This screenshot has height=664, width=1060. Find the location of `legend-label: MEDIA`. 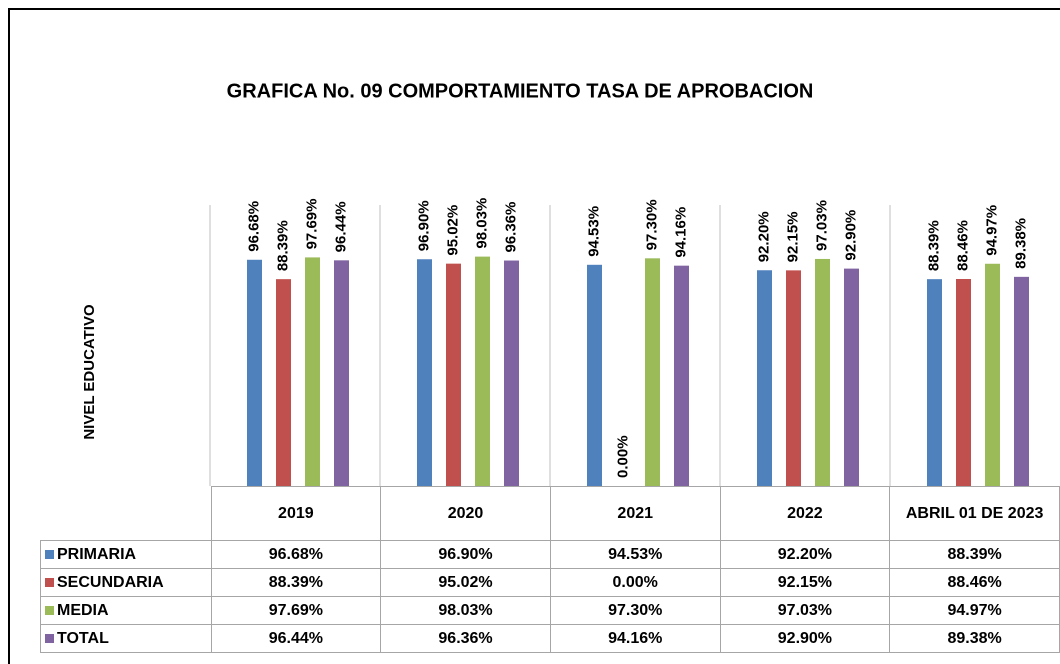

legend-label: MEDIA is located at coordinates (83, 610).